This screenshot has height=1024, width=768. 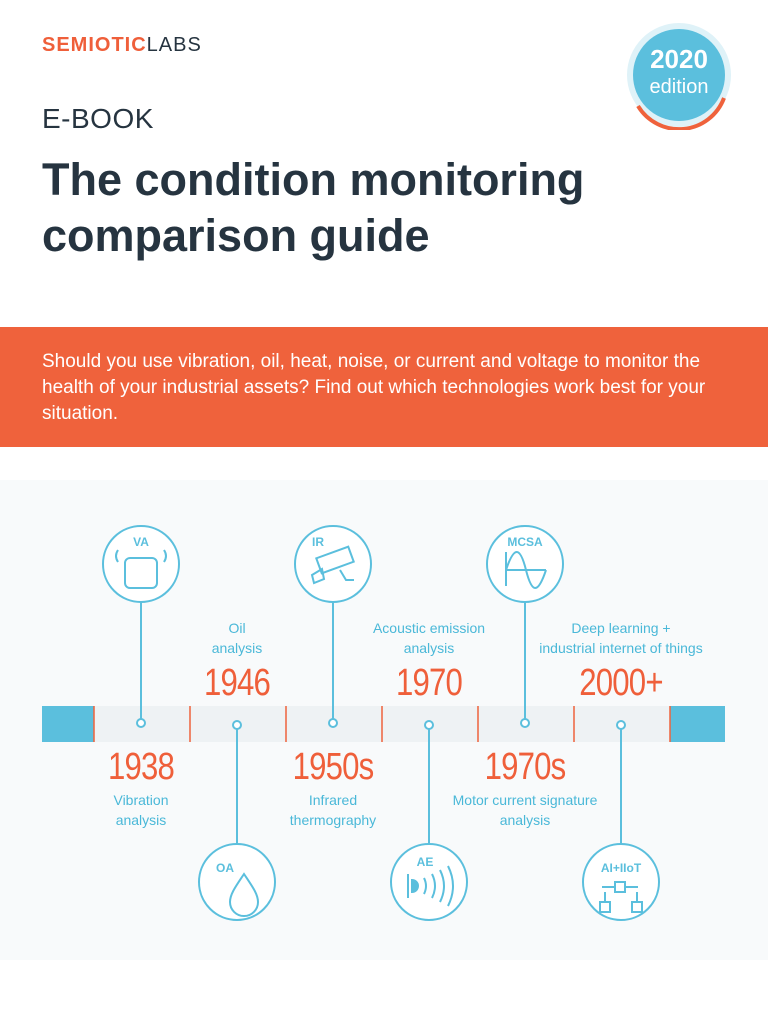 I want to click on timeline-bar-end, so click(x=697, y=724).